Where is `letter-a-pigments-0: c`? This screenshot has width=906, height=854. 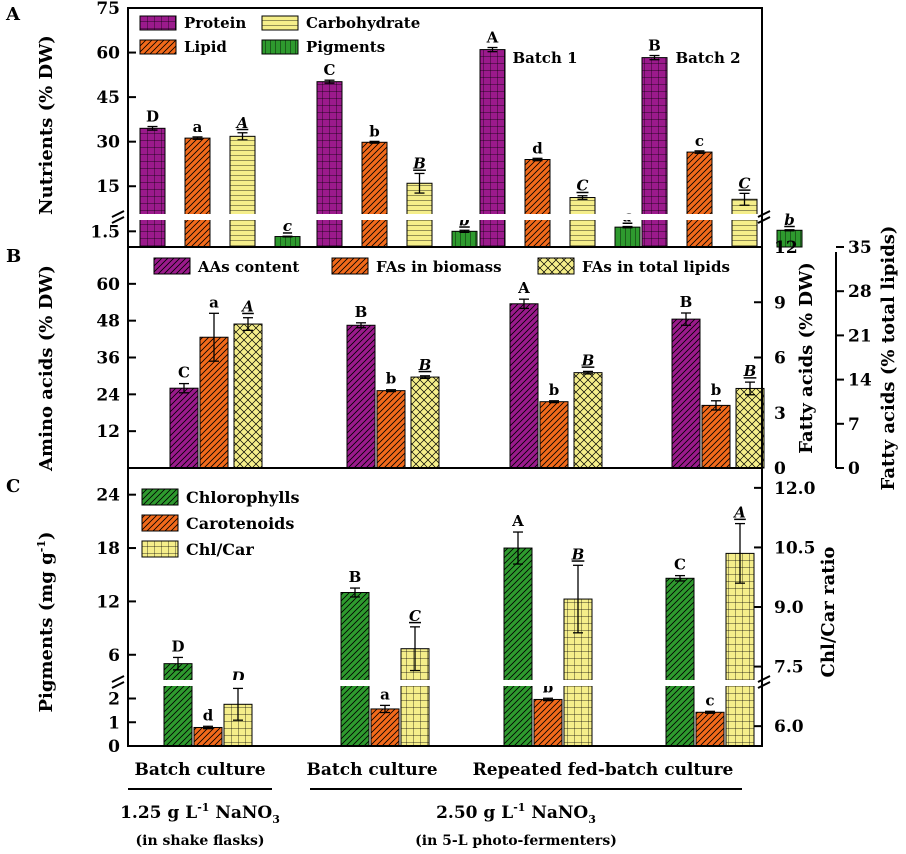 letter-a-pigments-0: c is located at coordinates (287, 226).